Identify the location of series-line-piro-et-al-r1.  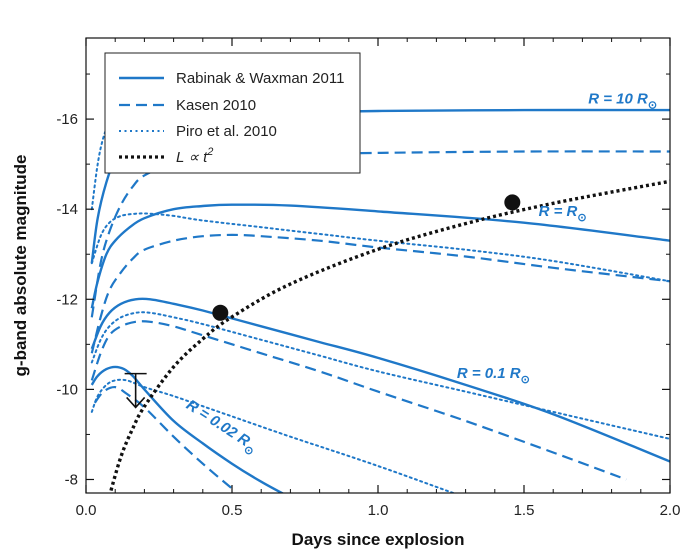
(380, 247).